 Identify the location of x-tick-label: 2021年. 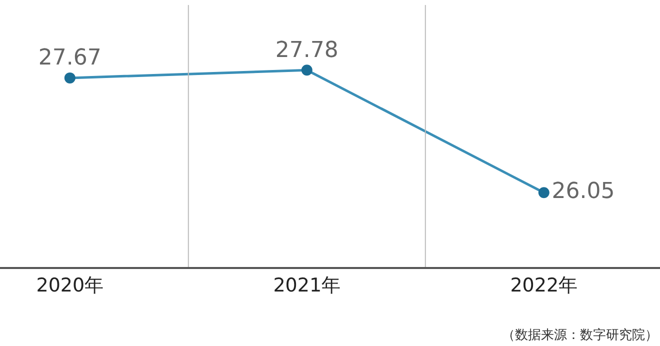
(307, 285).